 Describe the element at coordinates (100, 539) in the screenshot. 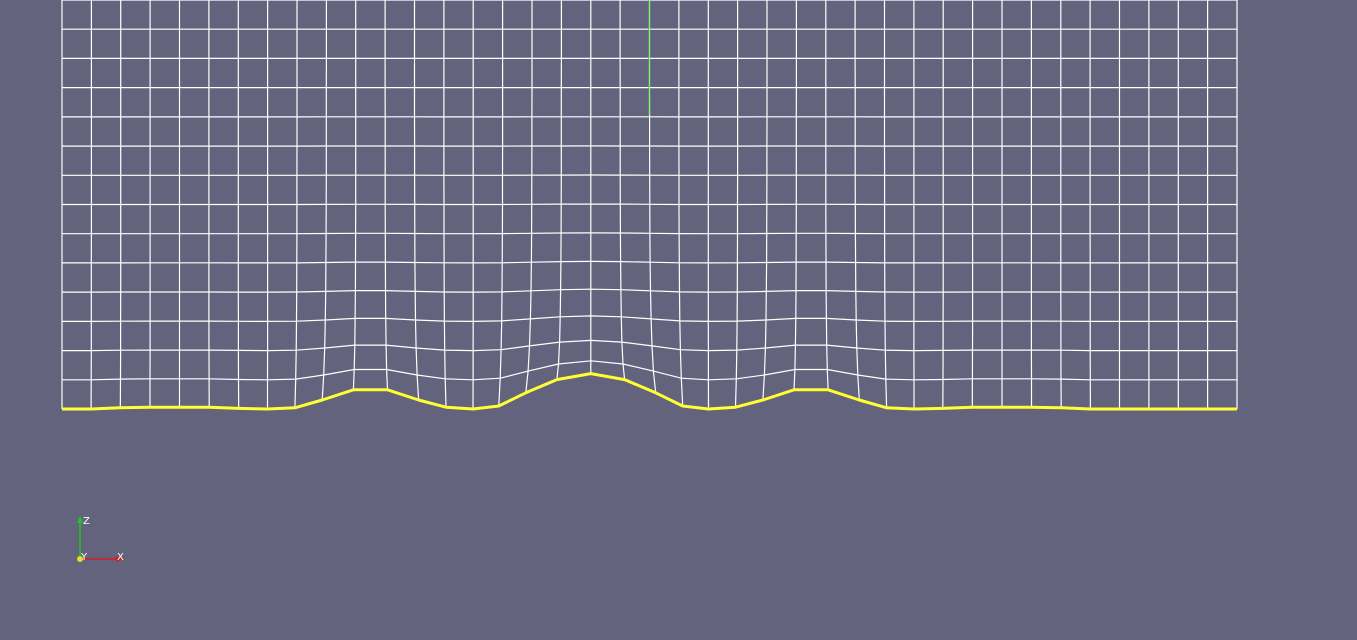

I see `orientation-axes-widget: Z Y X` at that location.